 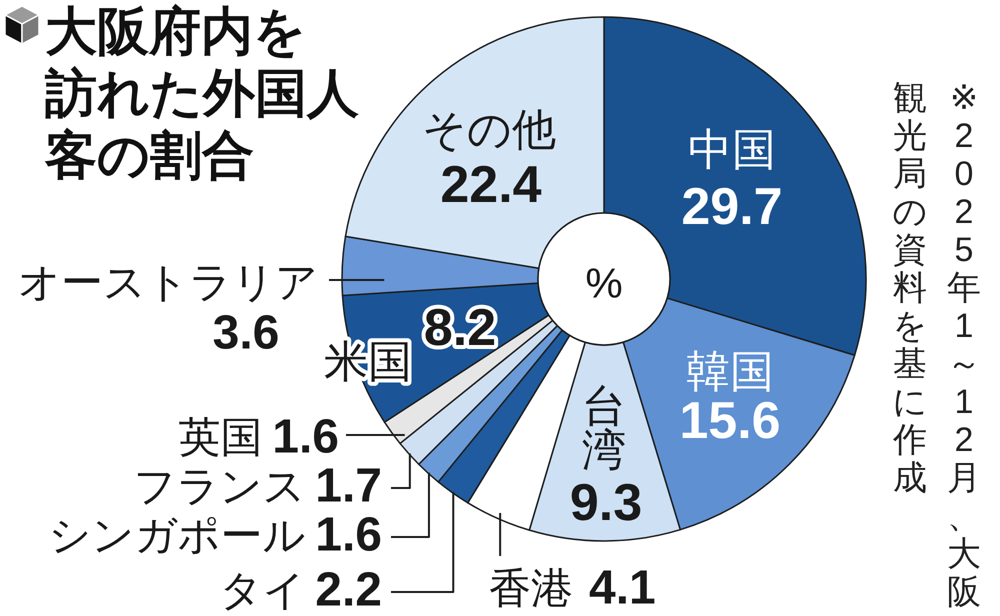 What do you see at coordinates (168, 282) in the screenshot?
I see `slice-label: オーストラリア` at bounding box center [168, 282].